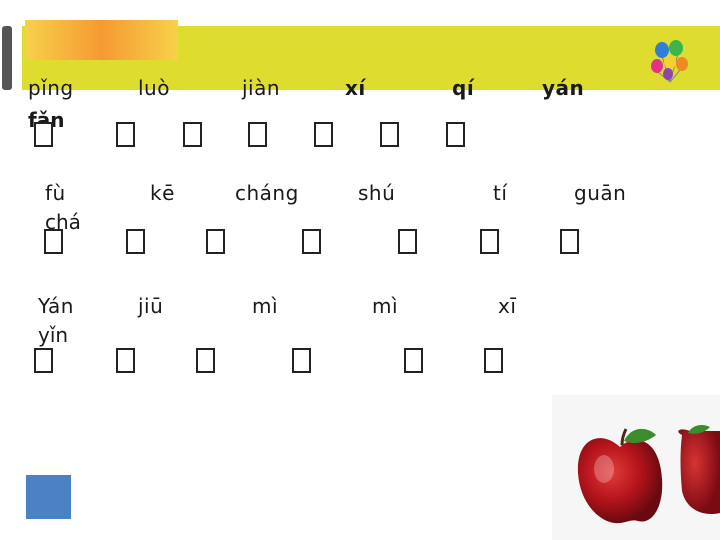 Image resolution: width=720 pixels, height=540 pixels. What do you see at coordinates (55, 193) in the screenshot?
I see `pinyin-word: fù` at bounding box center [55, 193].